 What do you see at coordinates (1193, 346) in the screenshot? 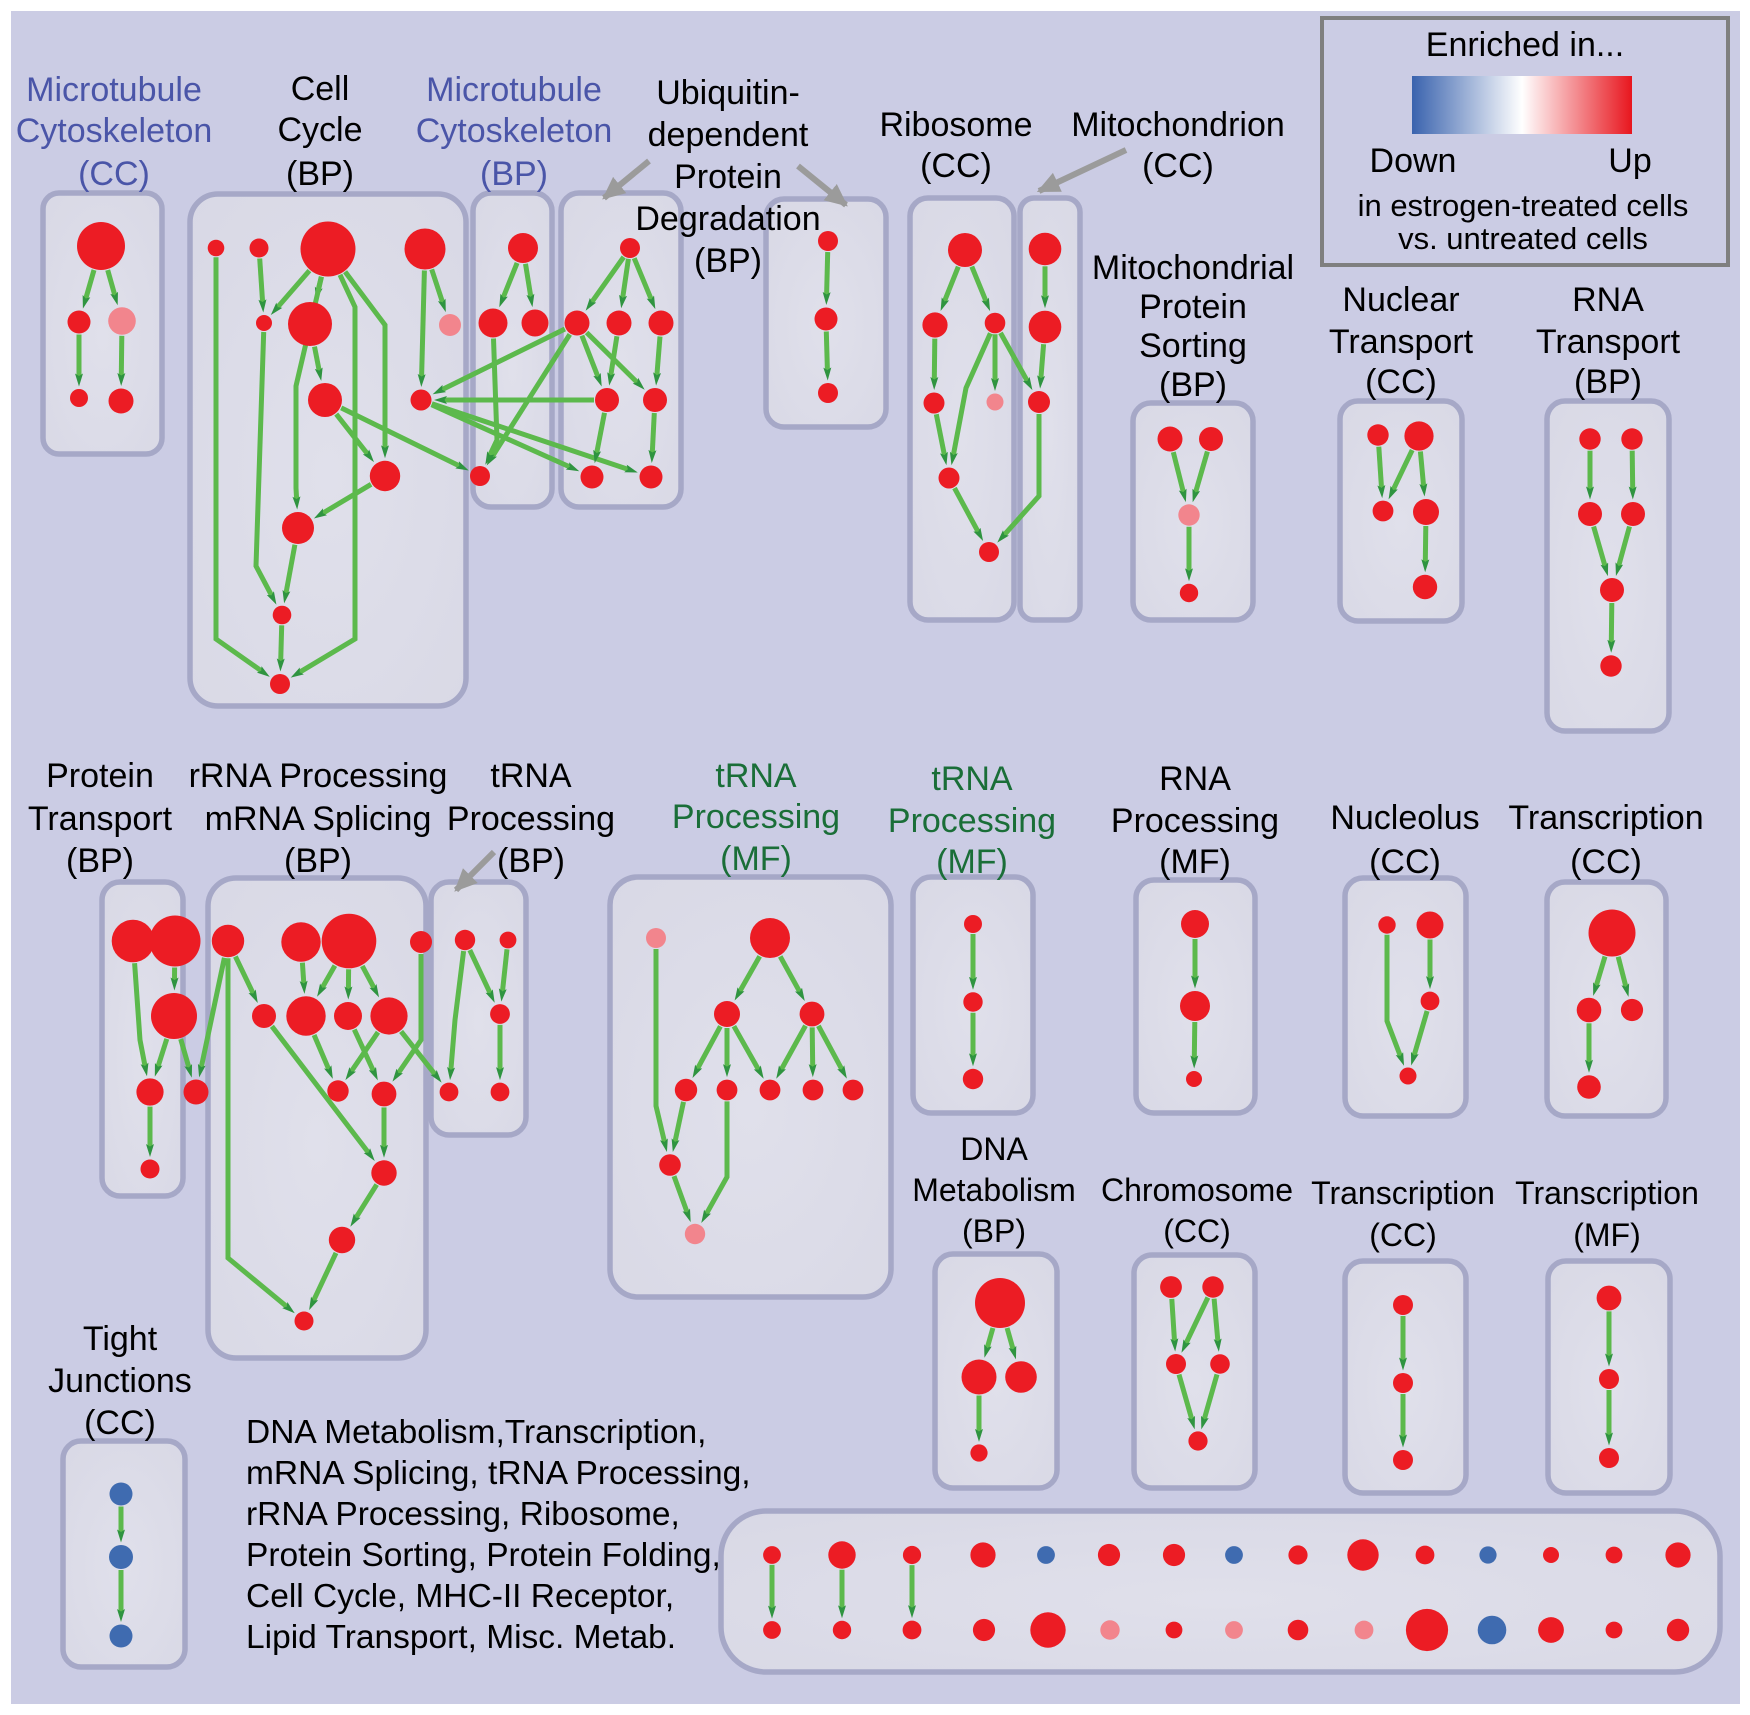
I see `svg-text: Sorting` at bounding box center [1193, 346].